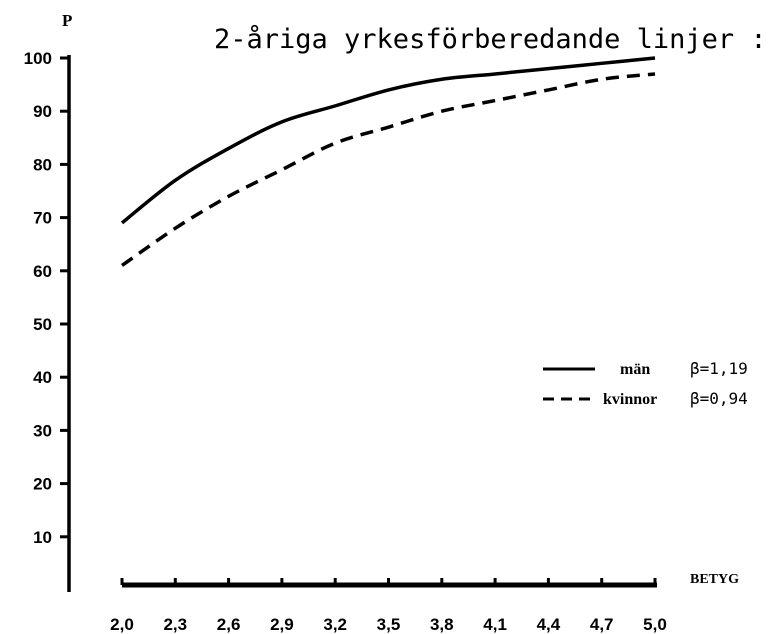 The image size is (769, 634). Describe the element at coordinates (388, 606) in the screenshot. I see `x-ticks: 2,0 2,3 2,6 2,9 3,2 3,5 3,8 4,1 4,4 4,7 5,0` at that location.